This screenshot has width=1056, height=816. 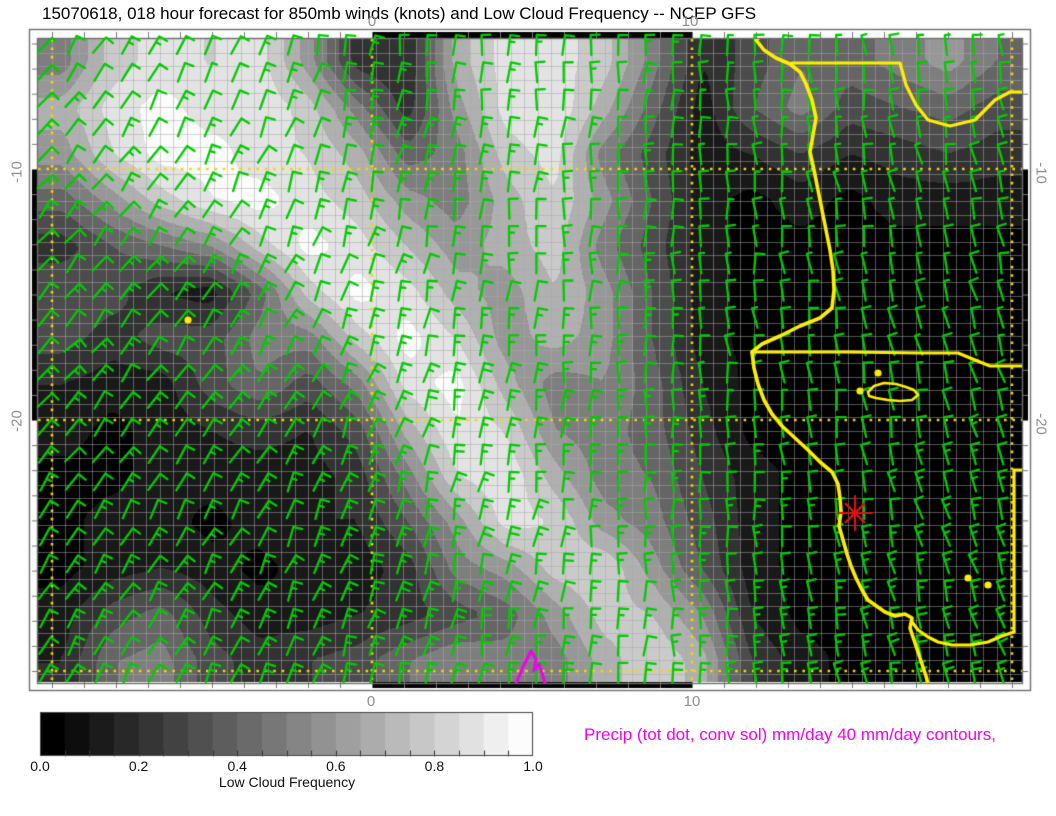 I want to click on axis-tick-top-10: 10, so click(x=690, y=21).